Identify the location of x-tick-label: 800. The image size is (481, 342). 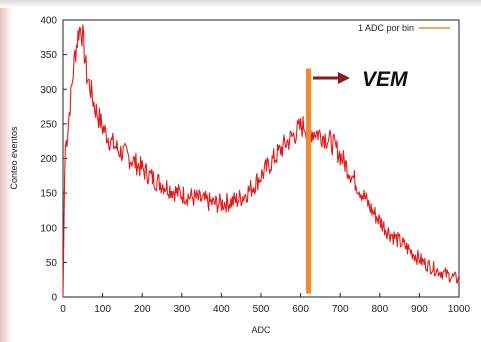
(379, 309).